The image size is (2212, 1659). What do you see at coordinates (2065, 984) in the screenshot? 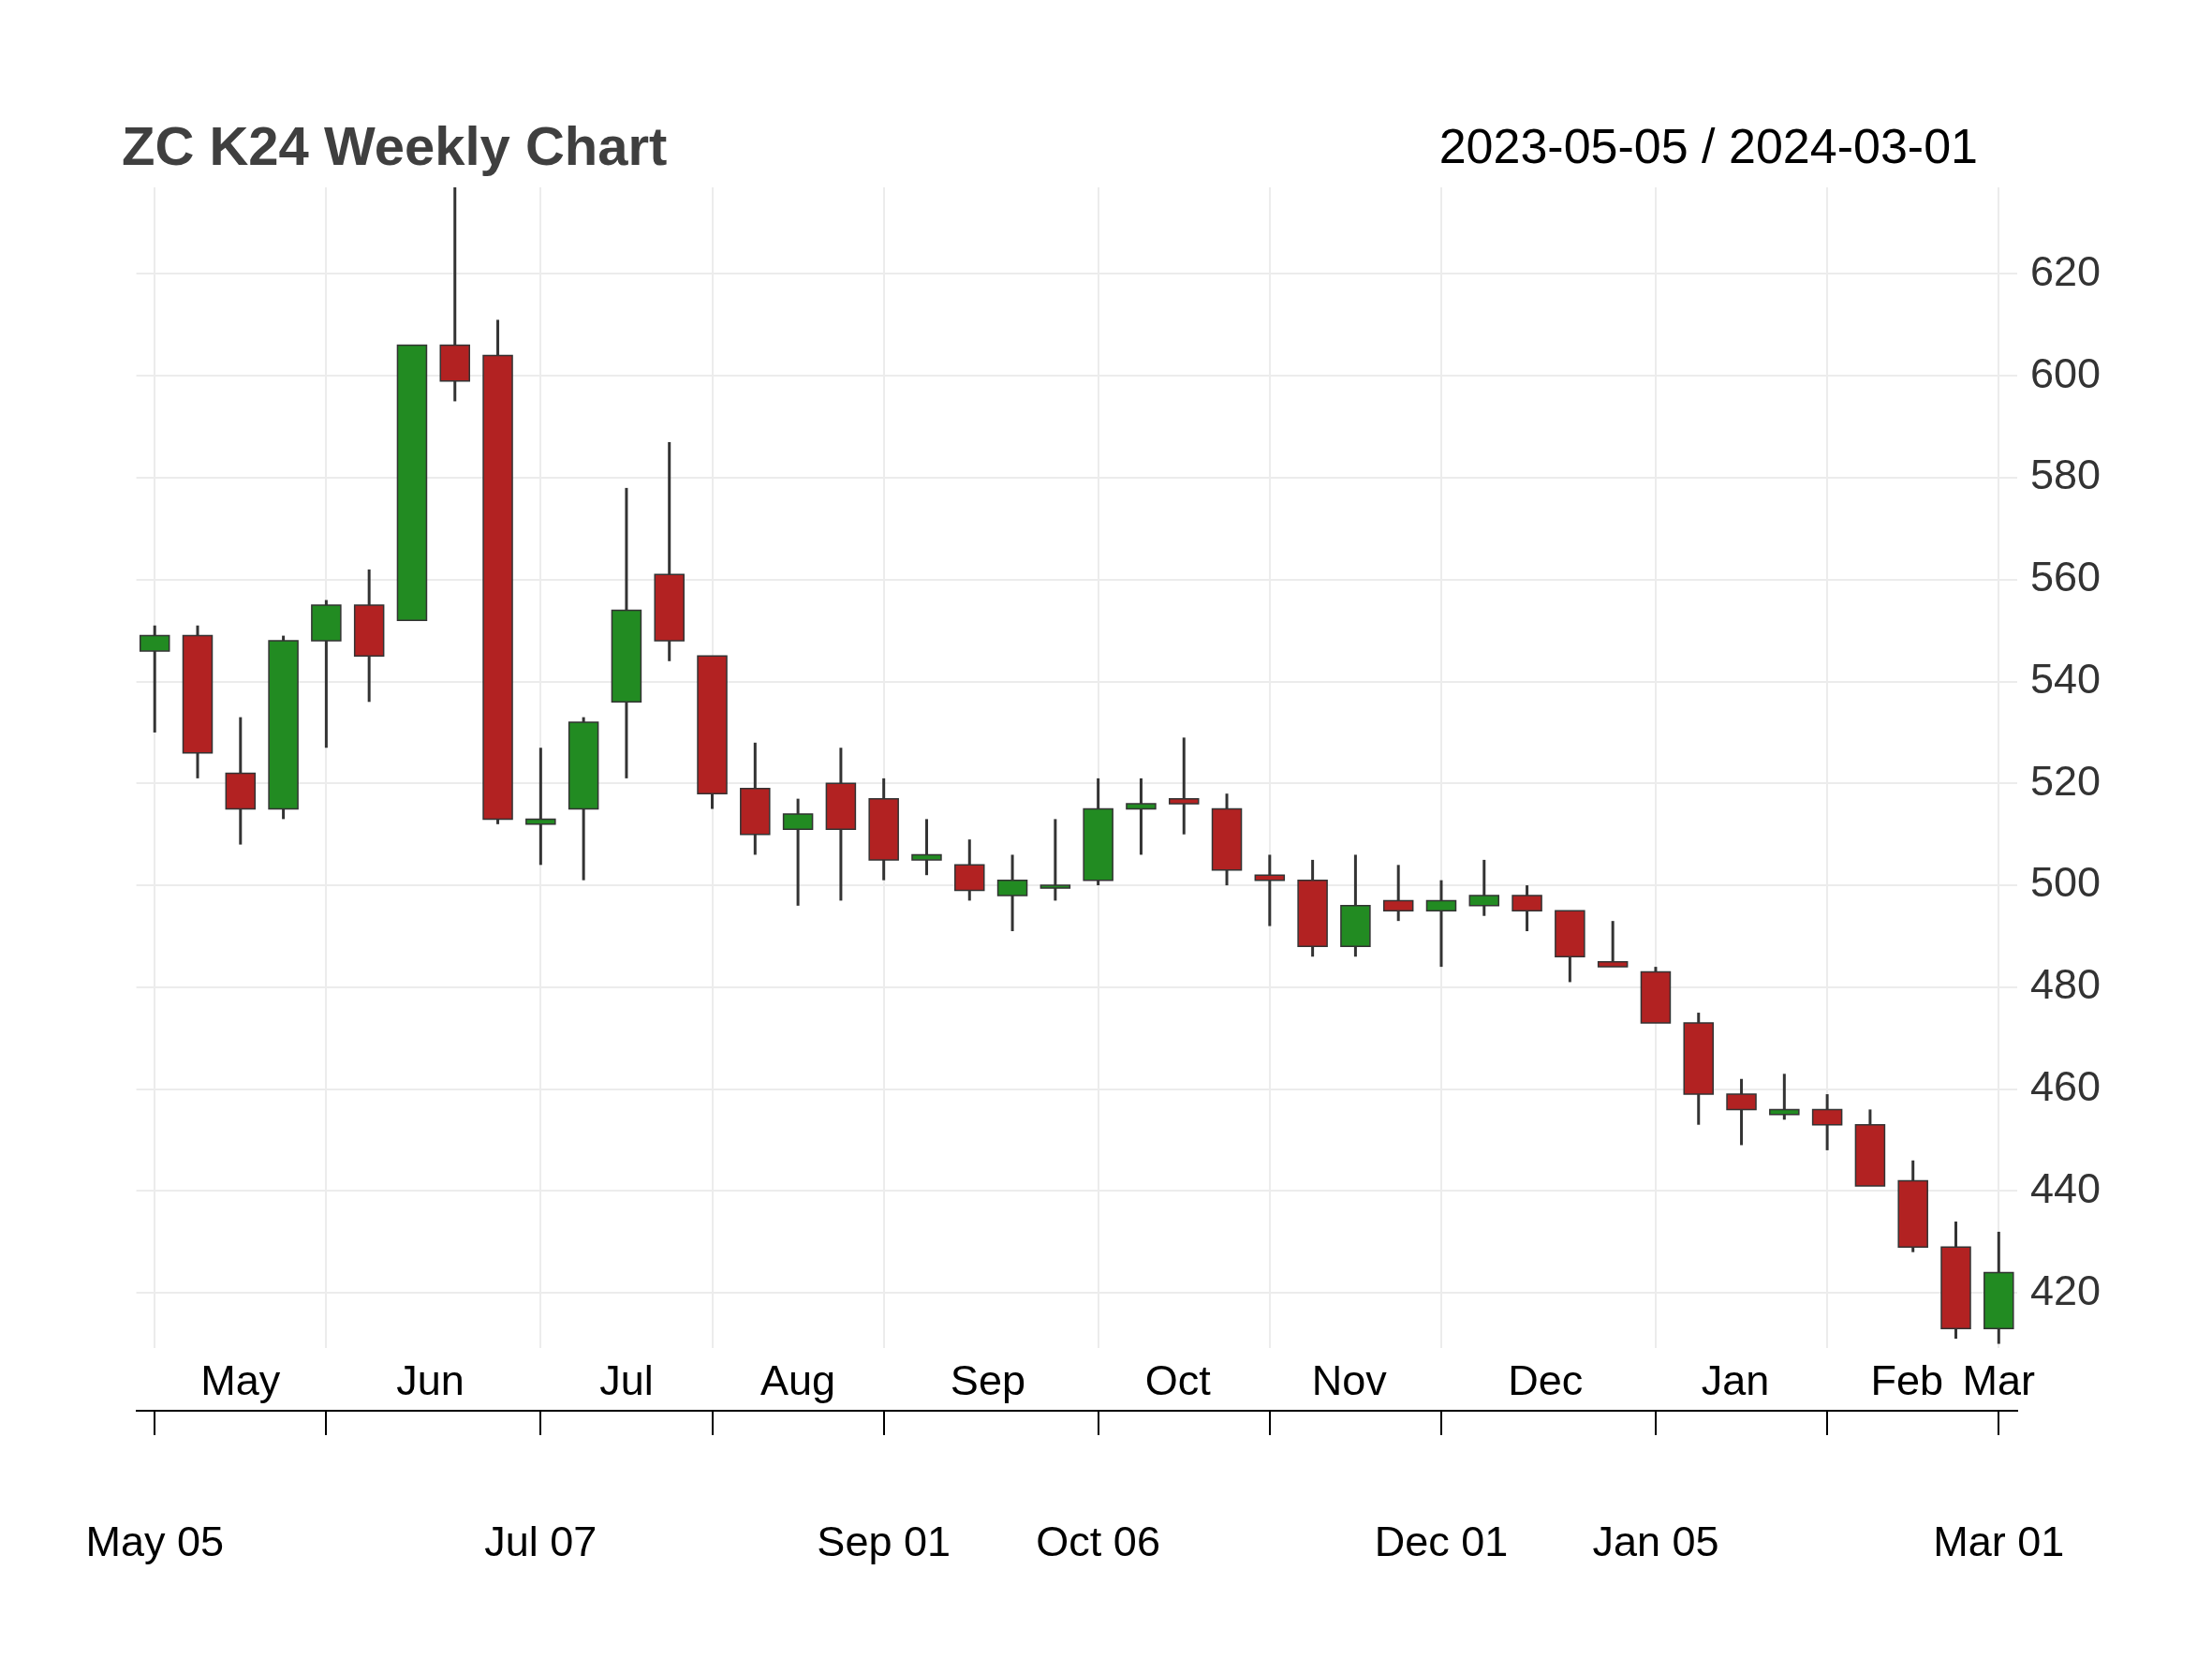
I see `y-tick-label: 480` at bounding box center [2065, 984].